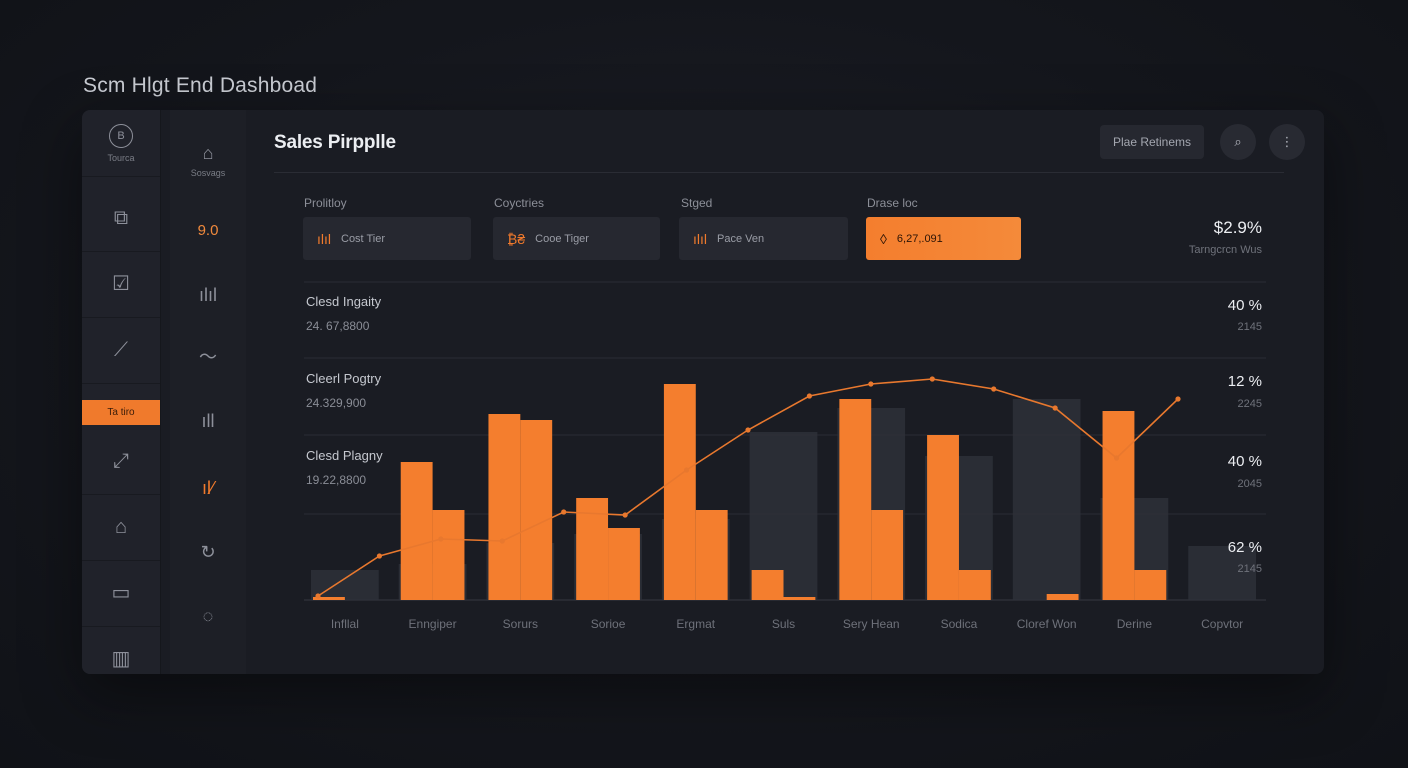  I want to click on side2-item-loop: ◌, so click(208, 616).